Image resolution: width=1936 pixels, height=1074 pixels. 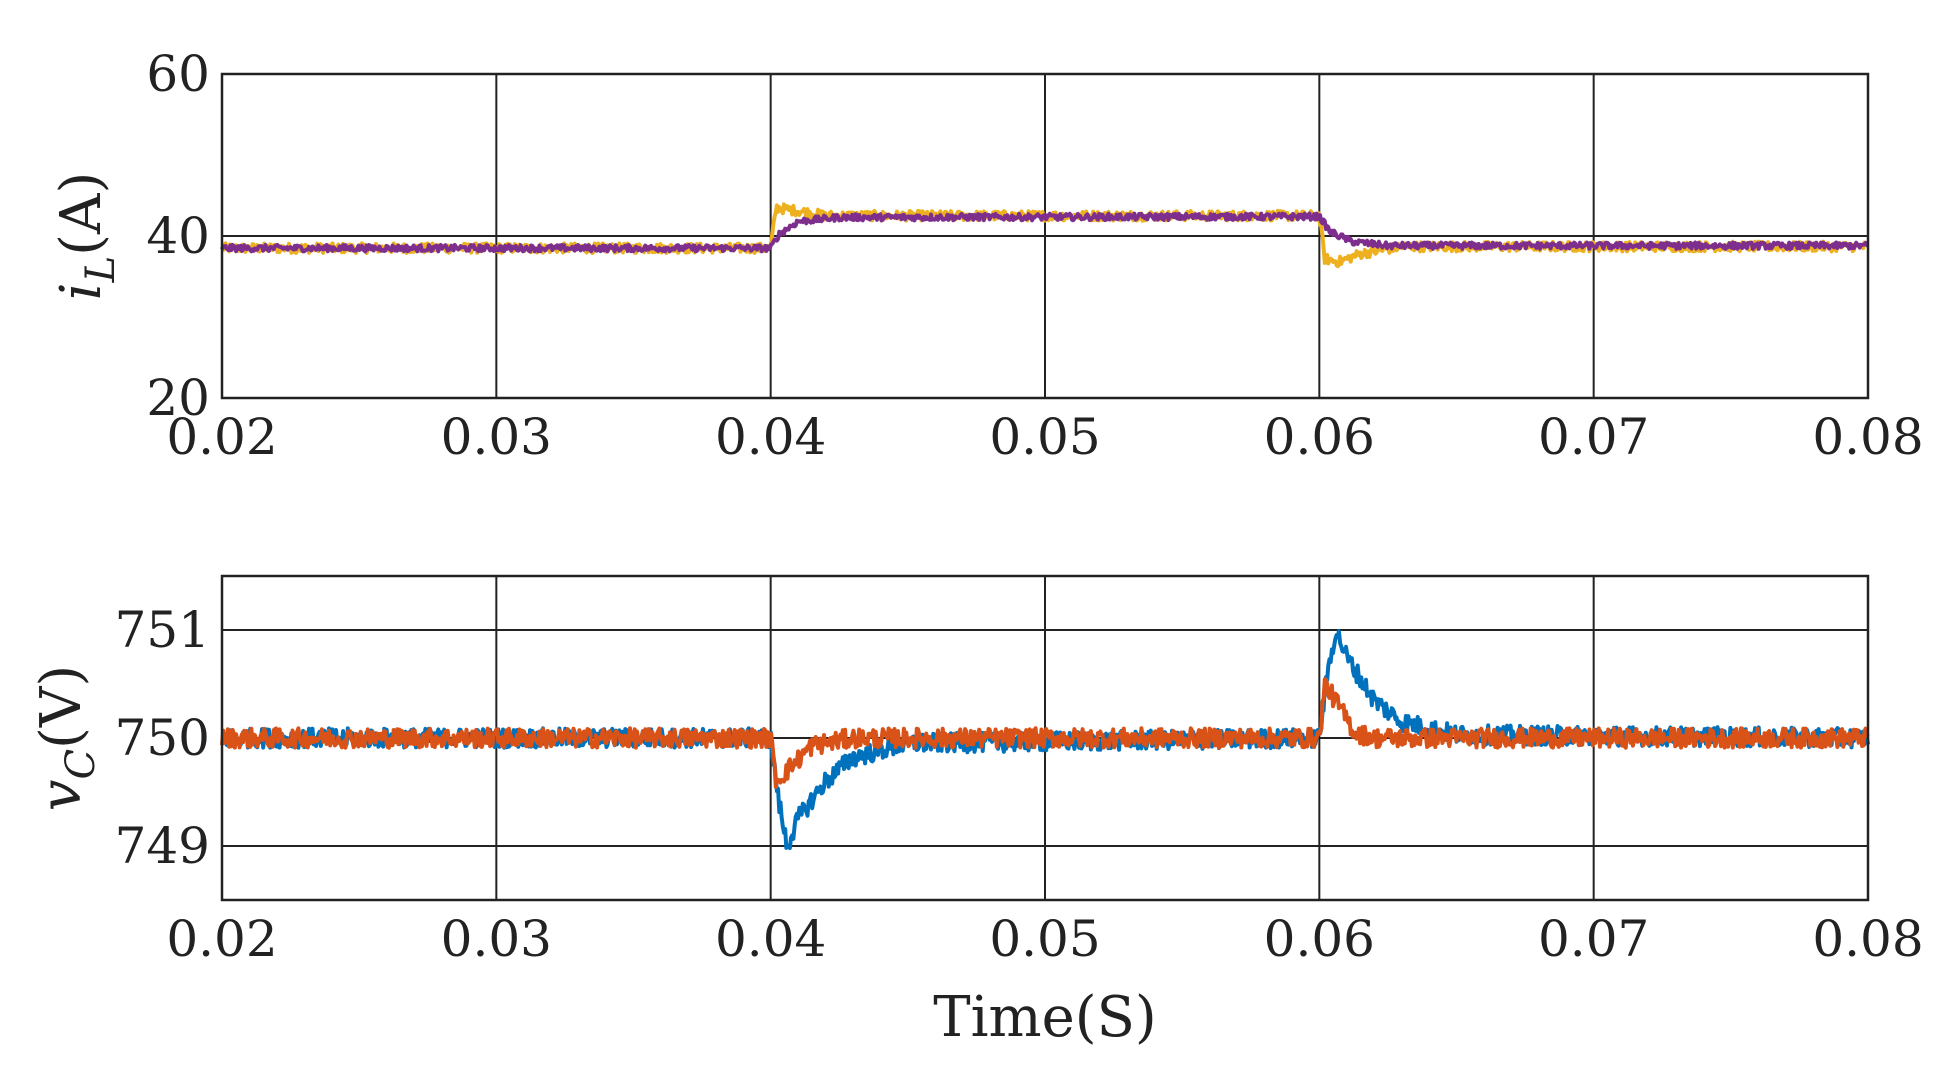 What do you see at coordinates (81, 291) in the screenshot?
I see `y-label-symbol: i` at bounding box center [81, 291].